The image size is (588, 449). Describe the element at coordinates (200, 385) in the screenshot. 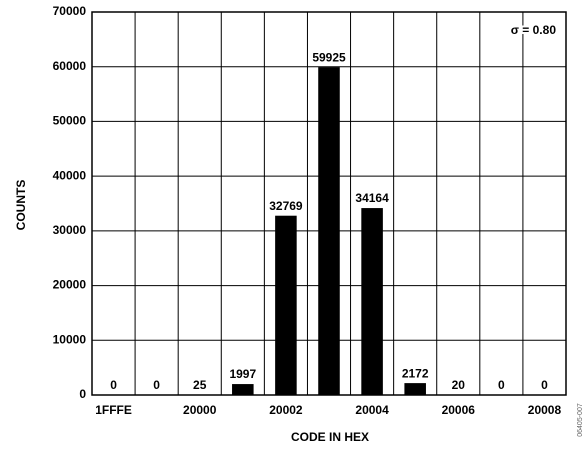

I see `data-label: 25` at that location.